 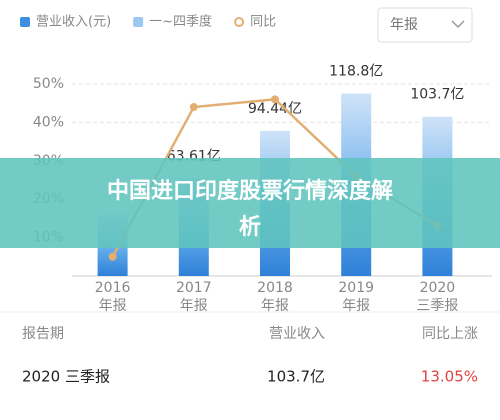 What do you see at coordinates (458, 24) in the screenshot?
I see `chevron` at bounding box center [458, 24].